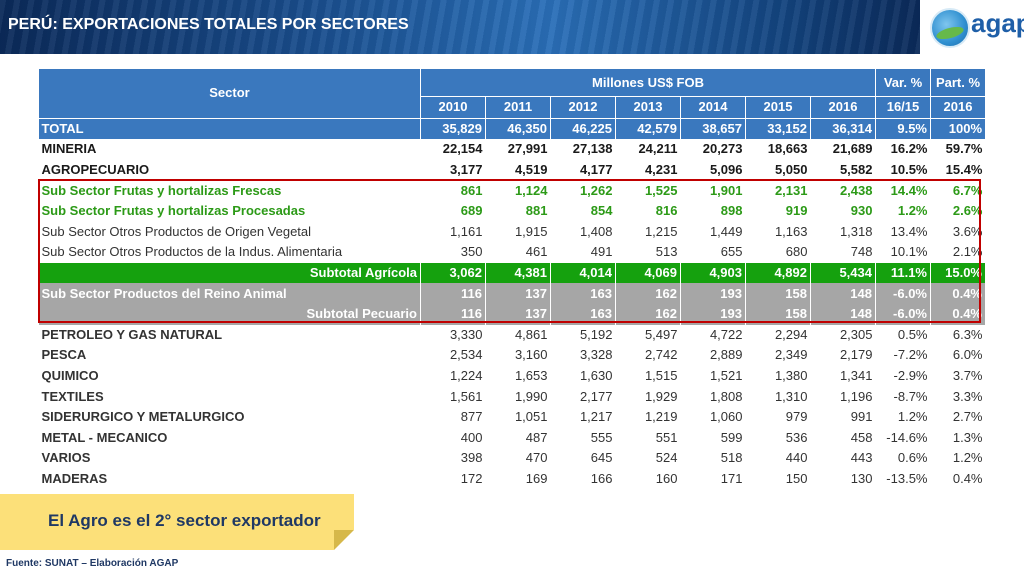  I want to click on value-cell: 2,889, so click(726, 355).